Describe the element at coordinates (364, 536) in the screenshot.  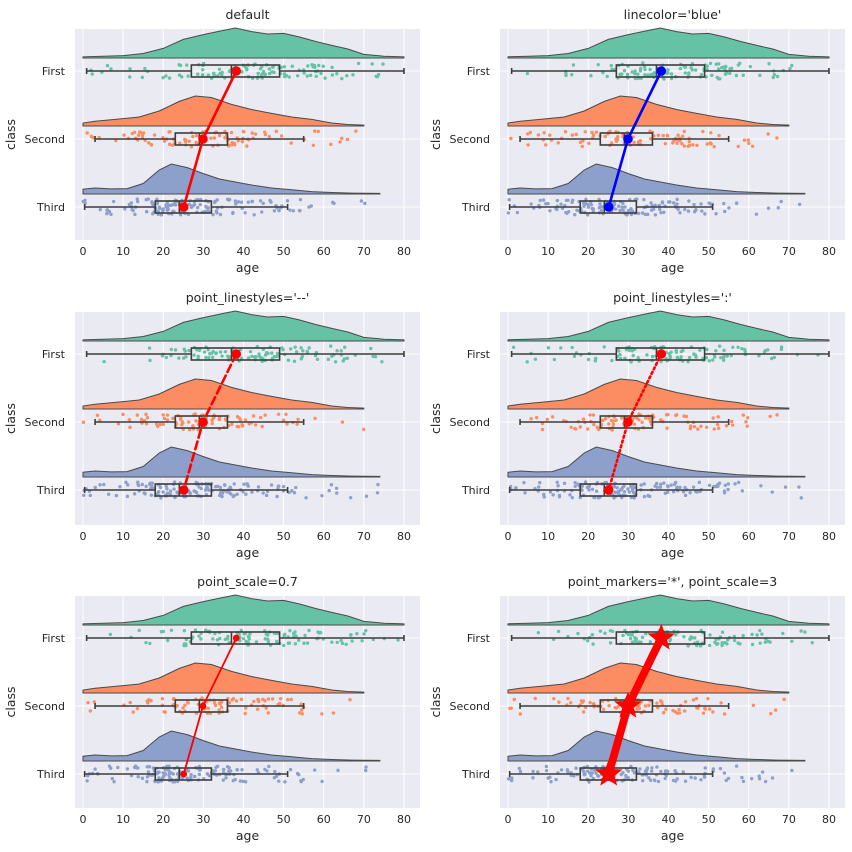
I see `x-tick-label: 70` at that location.